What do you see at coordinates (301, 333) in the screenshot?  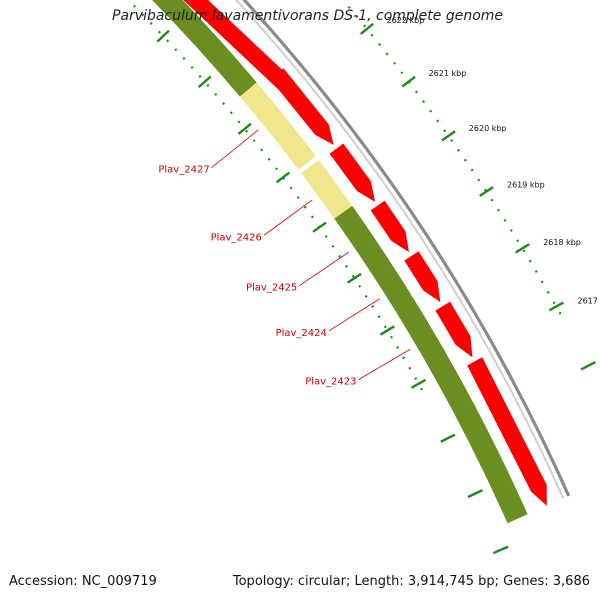 I see `gene-label: Plav_2424` at bounding box center [301, 333].